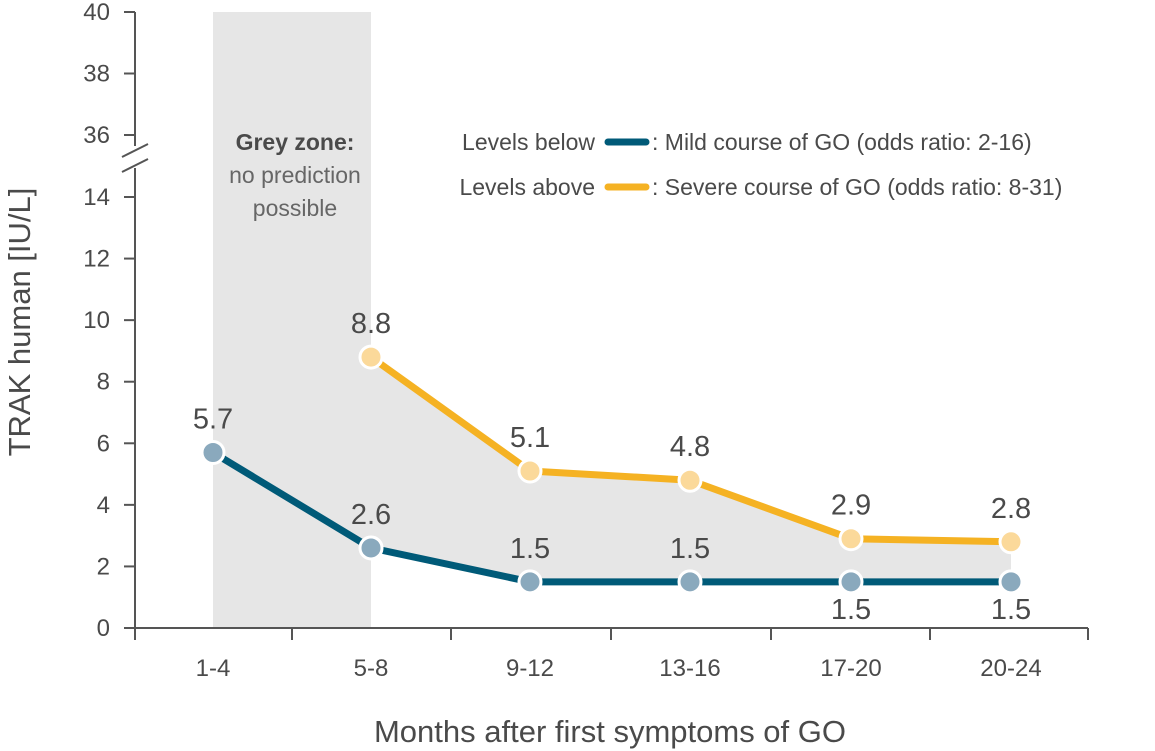  What do you see at coordinates (528, 142) in the screenshot?
I see `legend-name-mild: Levels below` at bounding box center [528, 142].